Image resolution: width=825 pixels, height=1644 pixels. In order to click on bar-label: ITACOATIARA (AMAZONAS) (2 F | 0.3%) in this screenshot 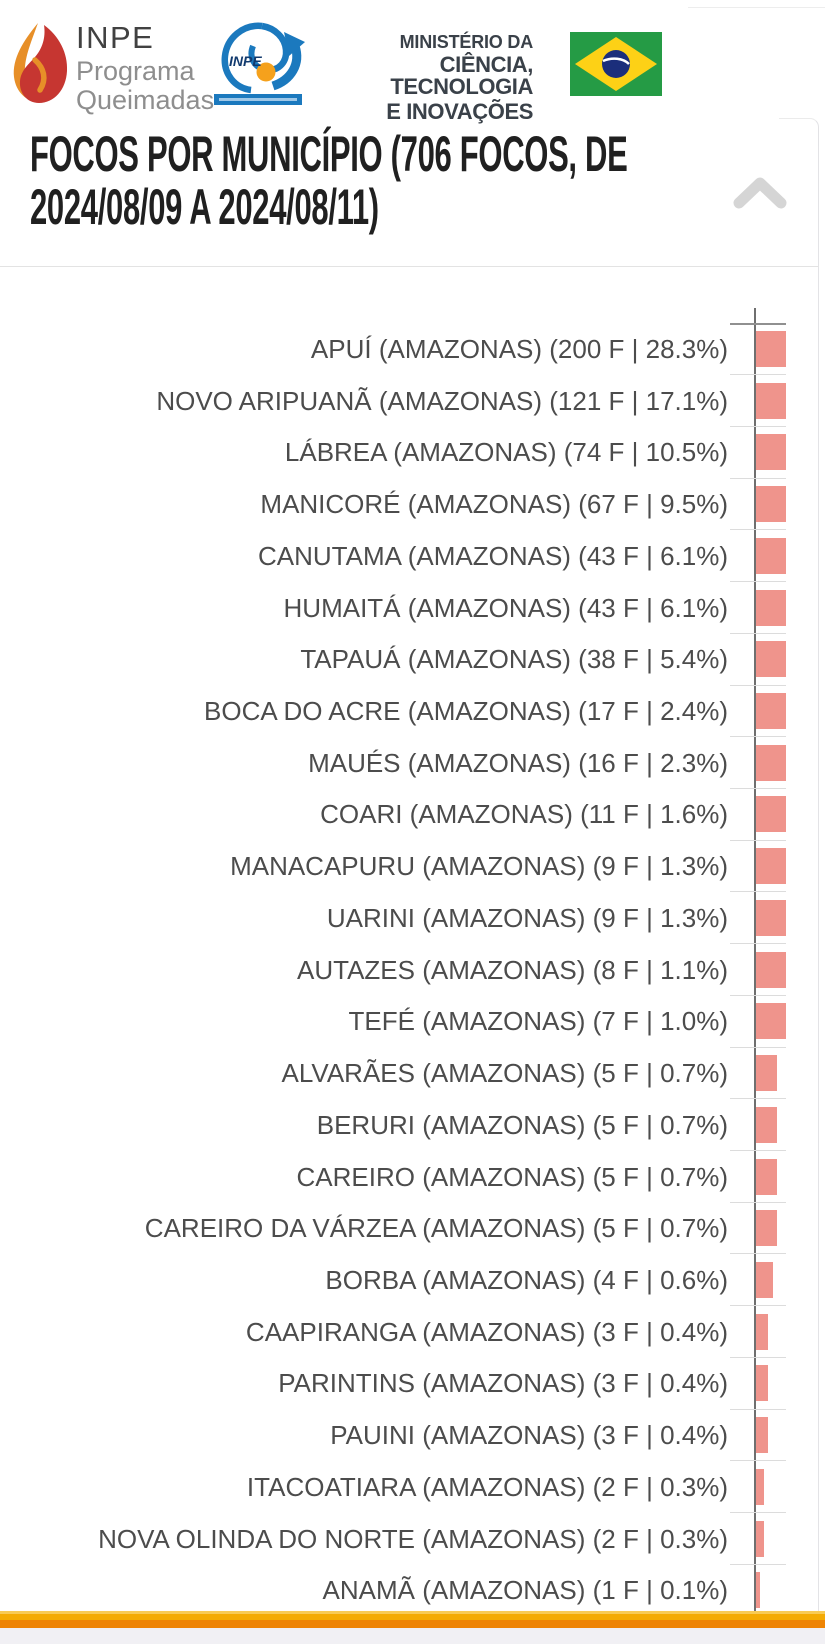, I will do `click(487, 1486)`.